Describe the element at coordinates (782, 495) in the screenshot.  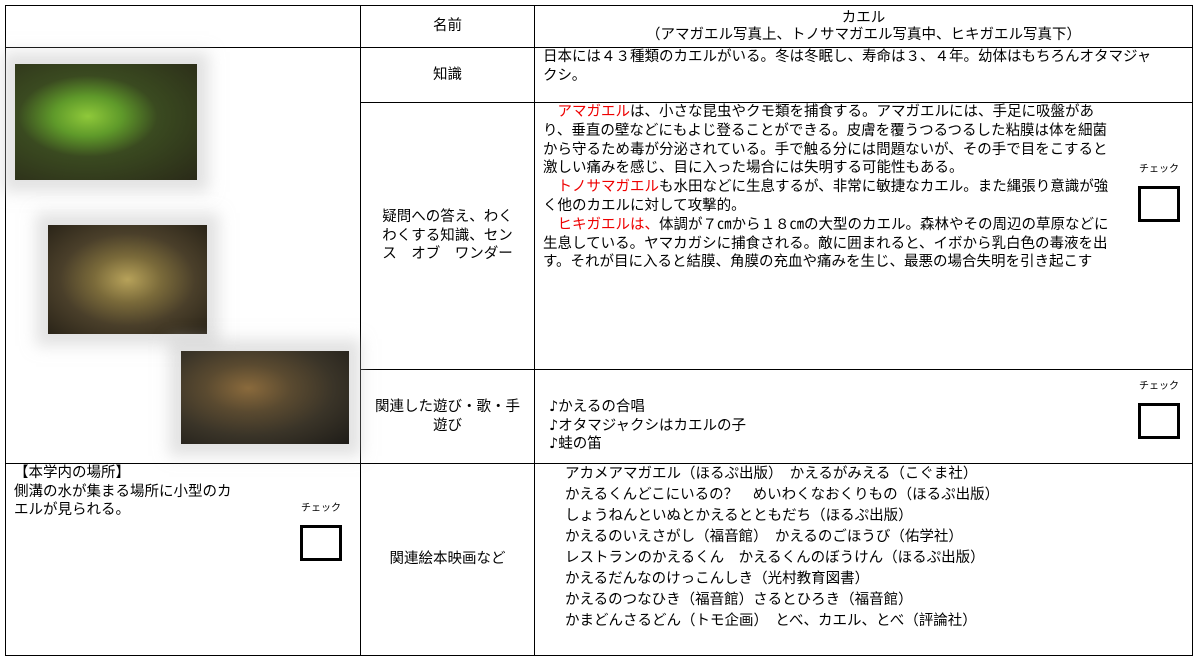
I see `book: かえるくんどこにいるの？ めいわくなおくりもの（ほるぷ出版）` at that location.